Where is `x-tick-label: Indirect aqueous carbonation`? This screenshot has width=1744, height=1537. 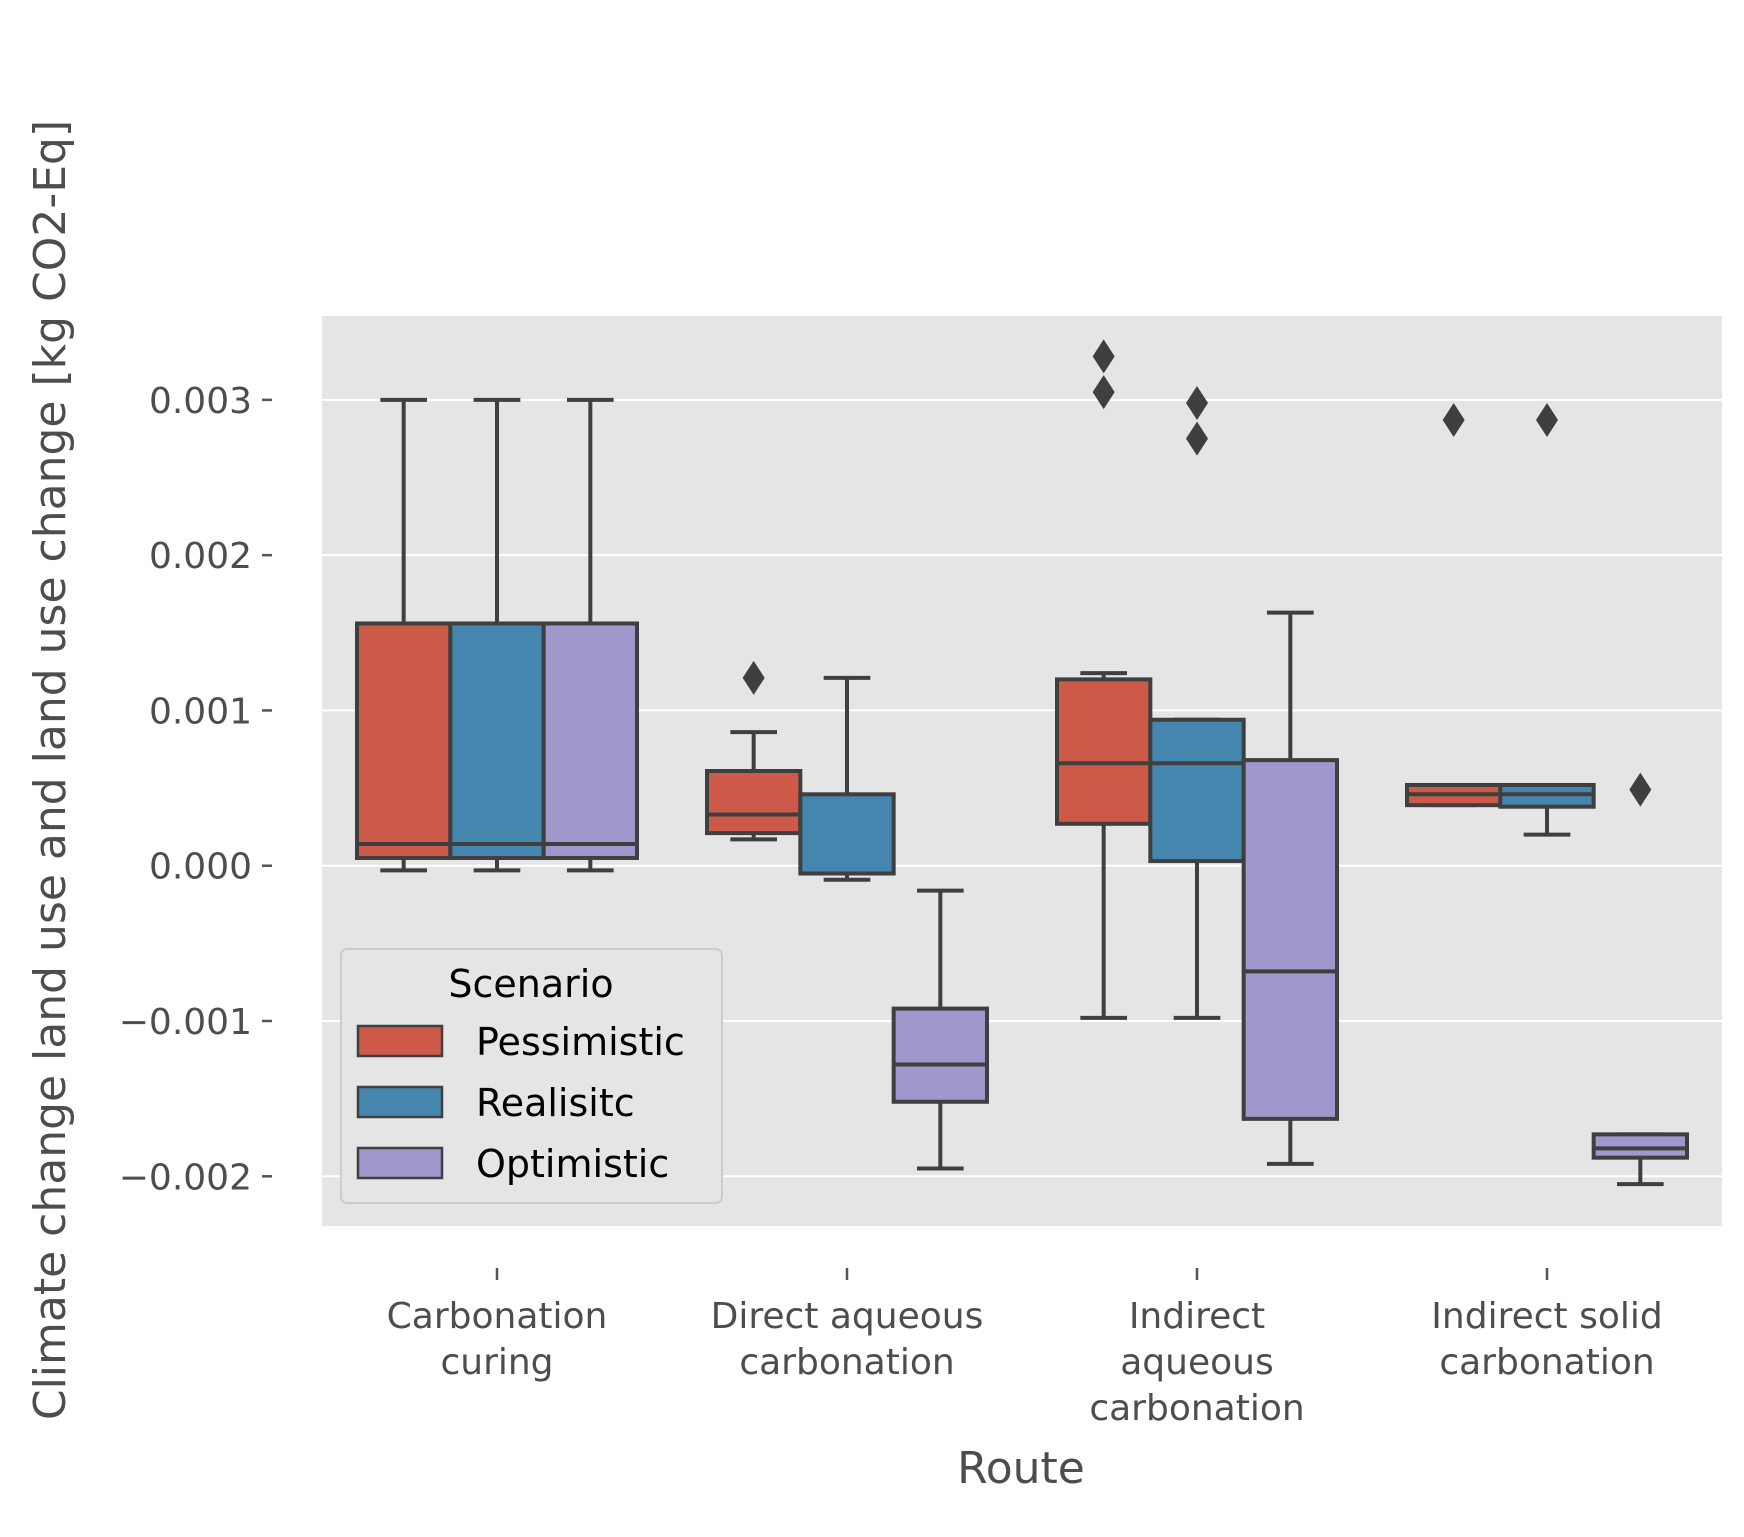
x-tick-label: Indirect aqueous carbonation is located at coordinates (1196, 1362).